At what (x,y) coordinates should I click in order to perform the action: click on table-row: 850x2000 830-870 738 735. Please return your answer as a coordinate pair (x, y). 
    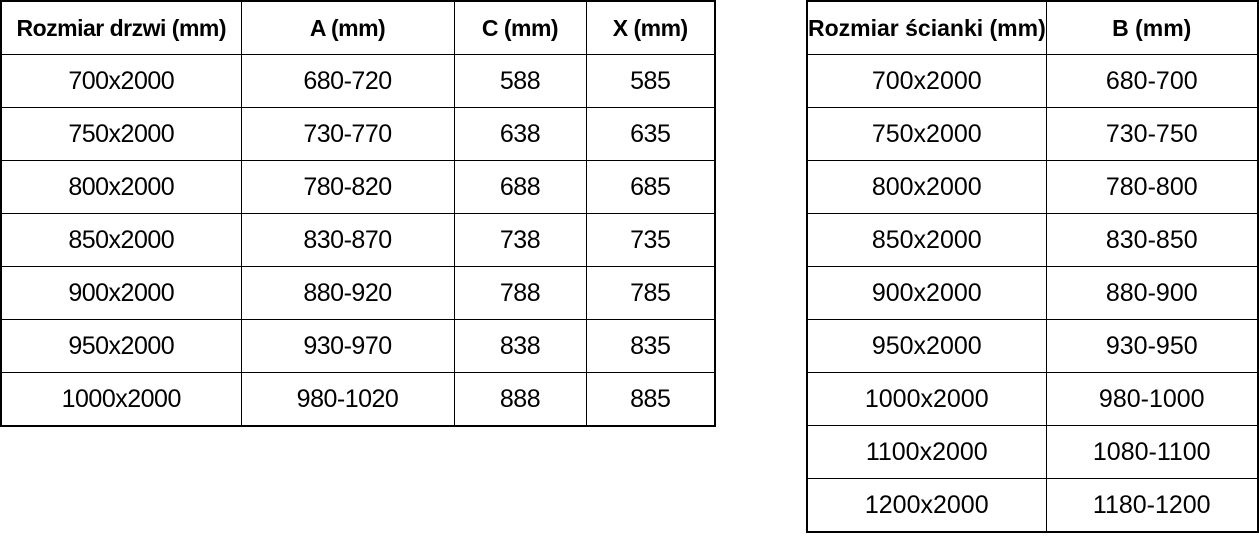
    Looking at the image, I should click on (358, 240).